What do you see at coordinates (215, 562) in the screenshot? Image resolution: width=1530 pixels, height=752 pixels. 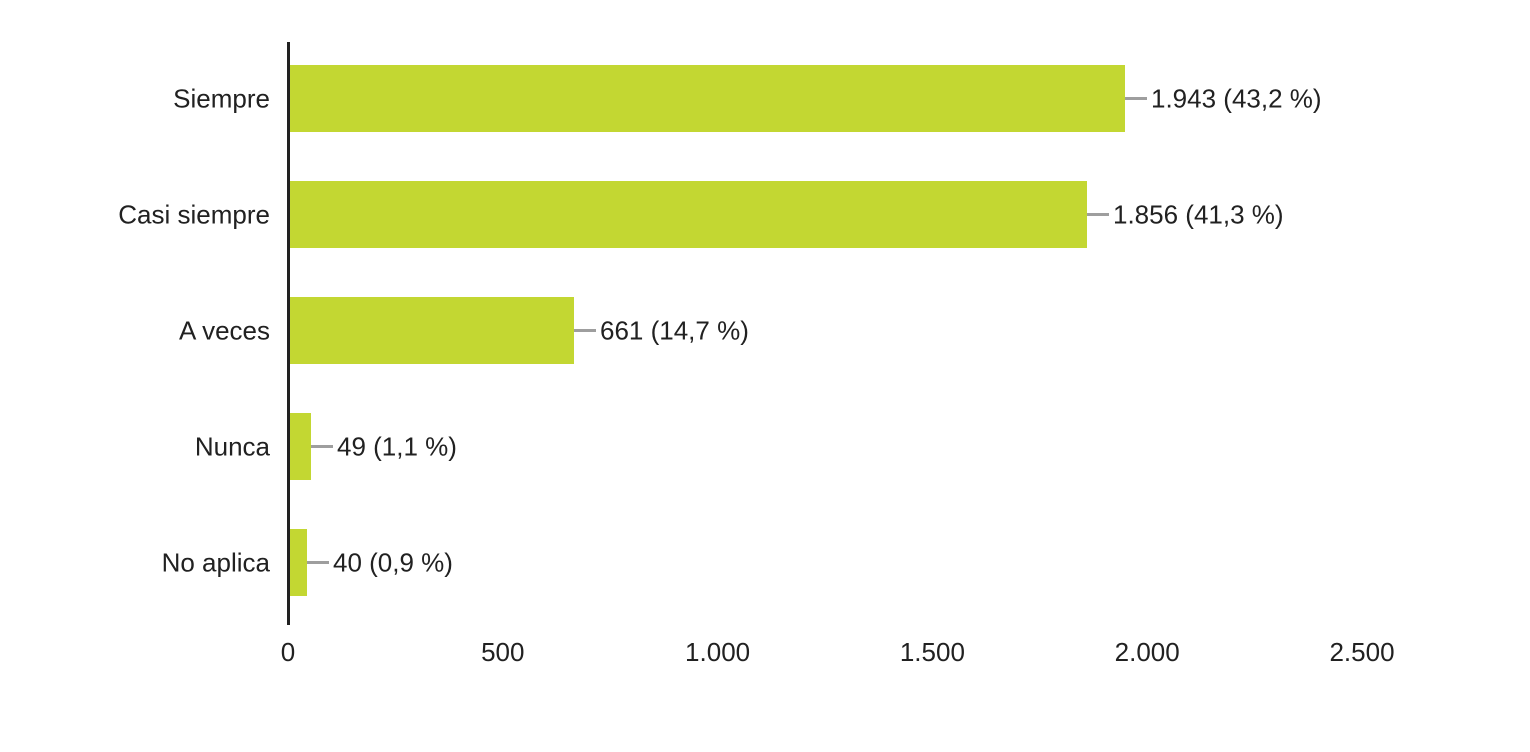 I see `category-label: No aplica` at bounding box center [215, 562].